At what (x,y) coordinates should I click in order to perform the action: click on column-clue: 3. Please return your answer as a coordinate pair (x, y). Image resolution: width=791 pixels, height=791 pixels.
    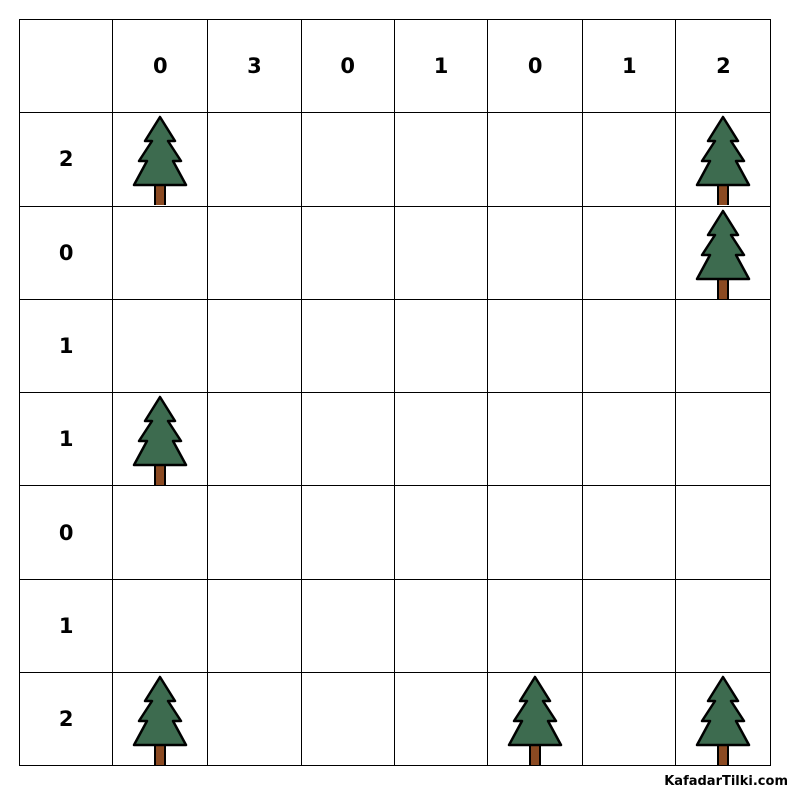
    Looking at the image, I should click on (254, 66).